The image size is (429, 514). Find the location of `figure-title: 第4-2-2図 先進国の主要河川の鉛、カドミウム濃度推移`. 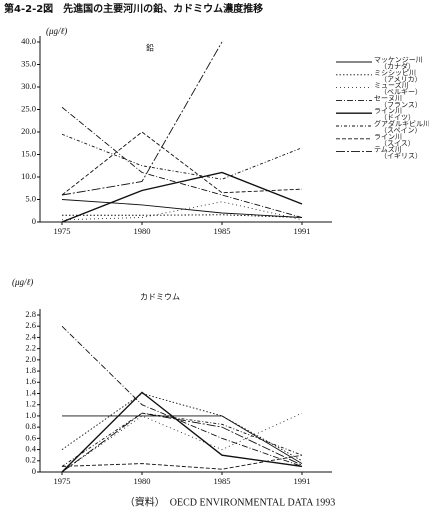

figure-title: 第4-2-2図 先進国の主要河川の鉛、カドミウム濃度推移 is located at coordinates (133, 8).